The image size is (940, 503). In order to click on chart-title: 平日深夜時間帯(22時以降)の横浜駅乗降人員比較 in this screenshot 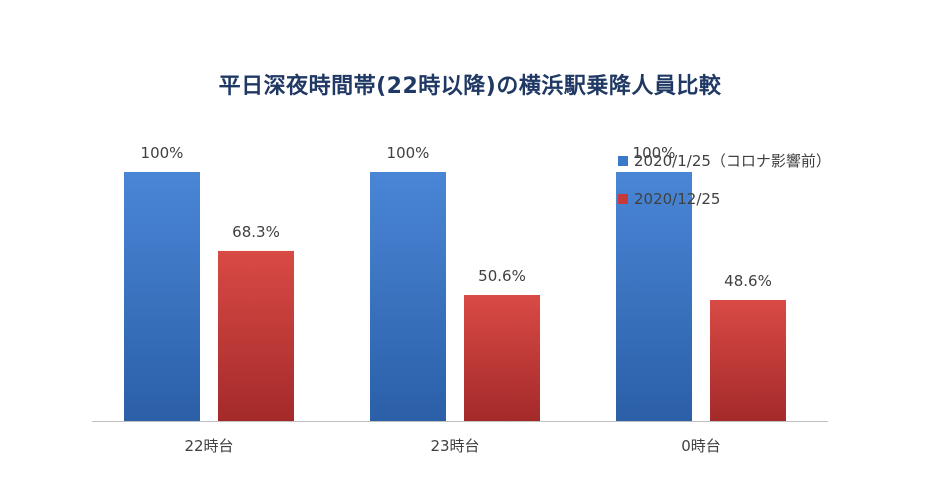, I will do `click(470, 86)`.